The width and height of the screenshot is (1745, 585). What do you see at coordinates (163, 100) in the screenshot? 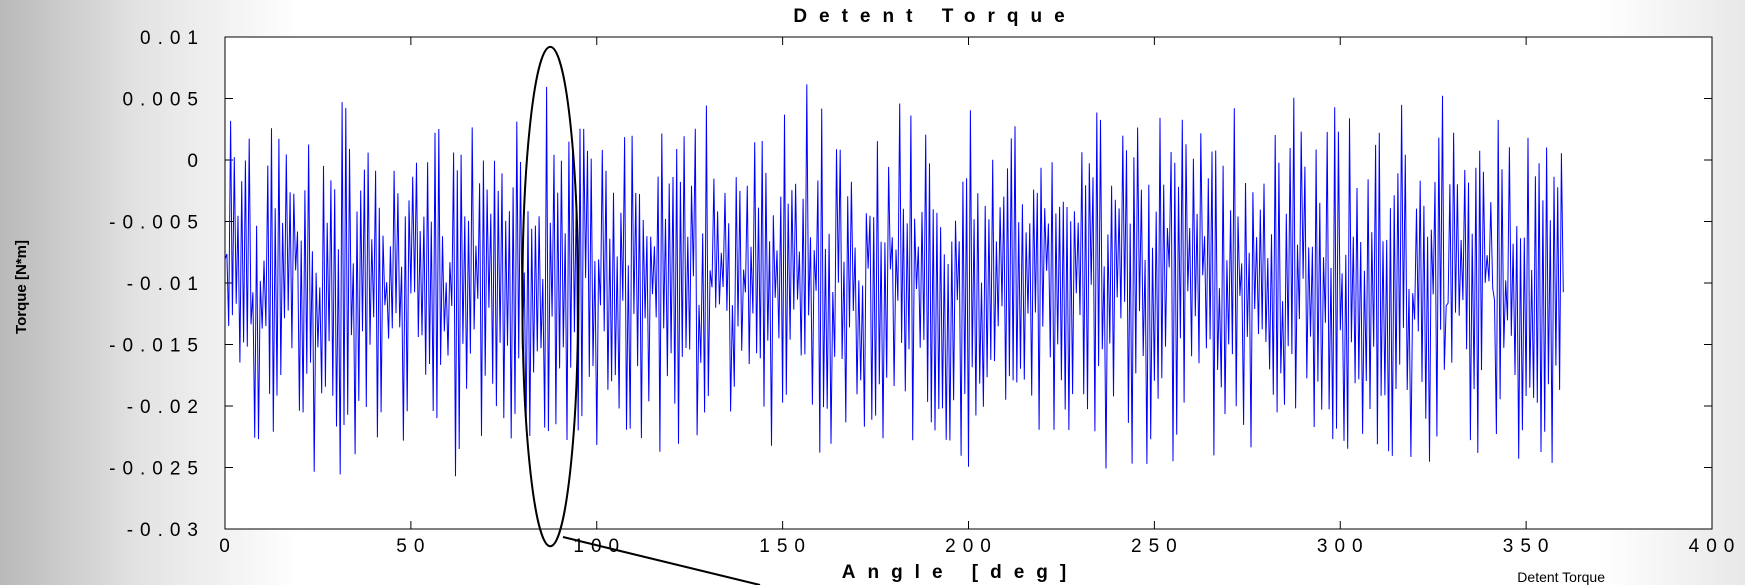
I see `y-tick-label: 0.005` at bounding box center [163, 100].